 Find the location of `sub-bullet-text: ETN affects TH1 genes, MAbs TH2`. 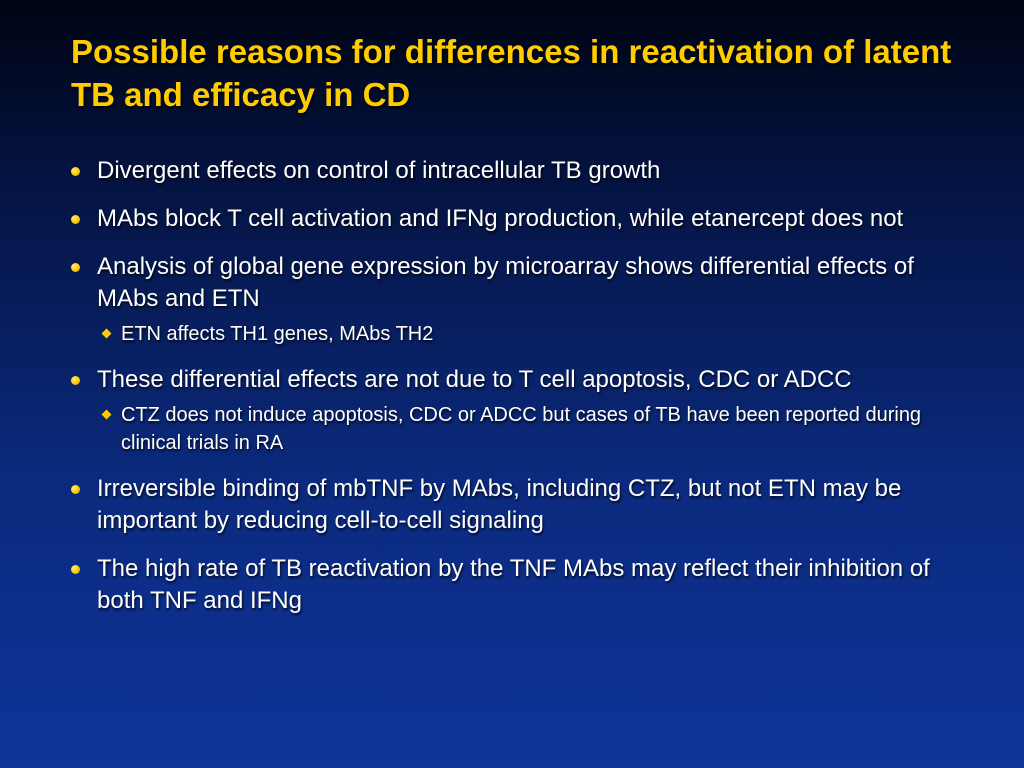

sub-bullet-text: ETN affects TH1 genes, MAbs TH2 is located at coordinates (277, 334).